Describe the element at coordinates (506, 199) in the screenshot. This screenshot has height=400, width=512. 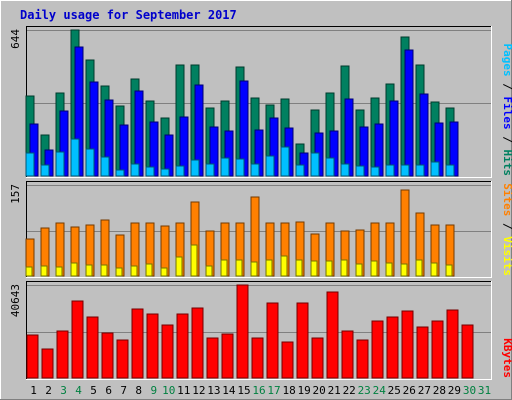
I see `legend-item: Sites` at that location.